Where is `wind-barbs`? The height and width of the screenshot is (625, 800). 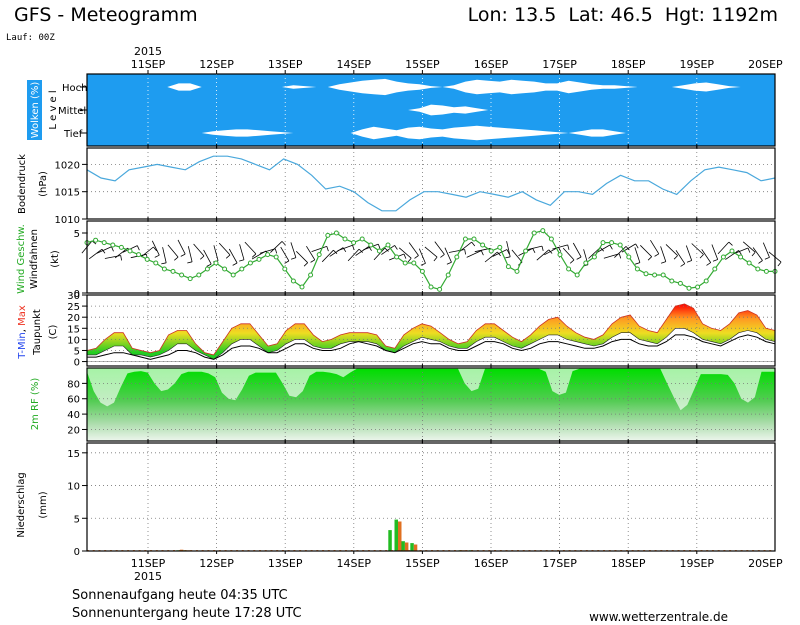
wind-barbs is located at coordinates (431, 253).